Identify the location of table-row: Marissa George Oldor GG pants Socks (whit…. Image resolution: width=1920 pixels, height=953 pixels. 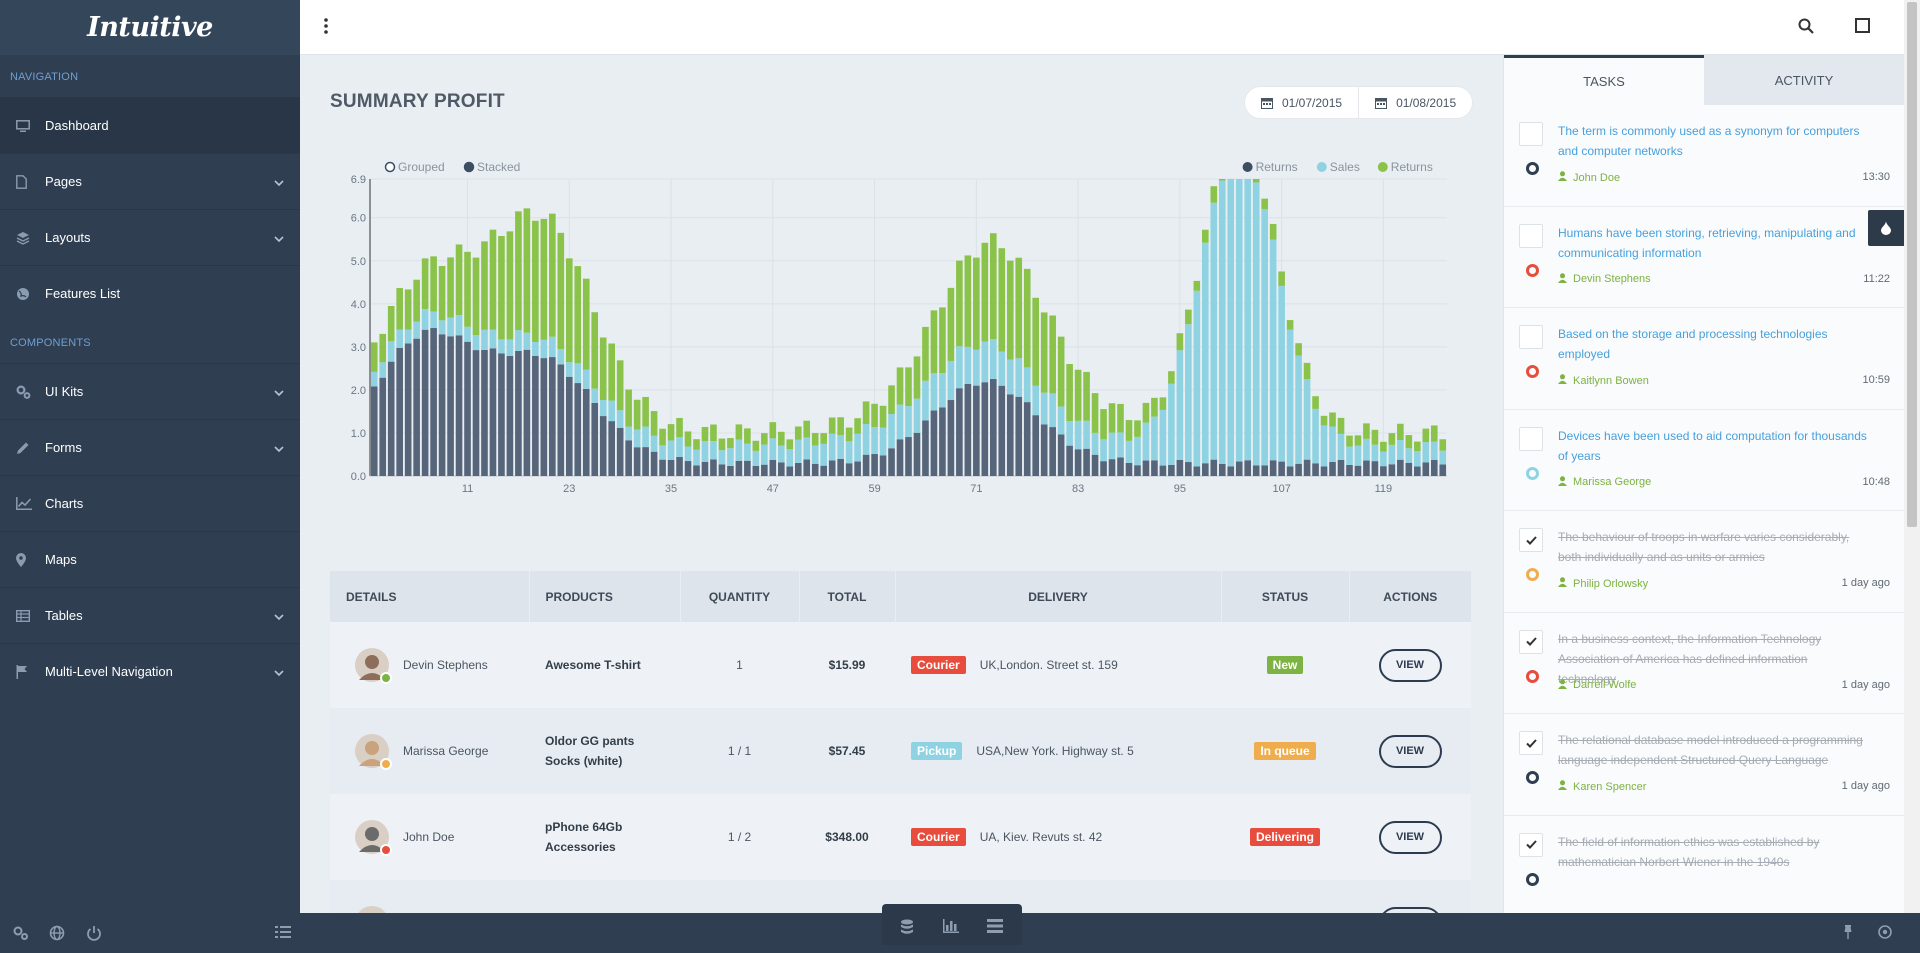
(900, 751).